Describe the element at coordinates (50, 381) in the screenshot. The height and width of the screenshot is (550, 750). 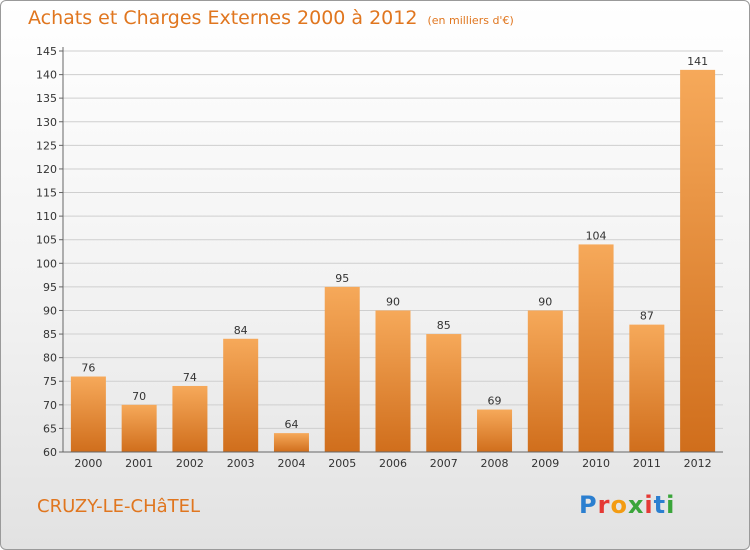
I see `y-tick-label: 75` at that location.